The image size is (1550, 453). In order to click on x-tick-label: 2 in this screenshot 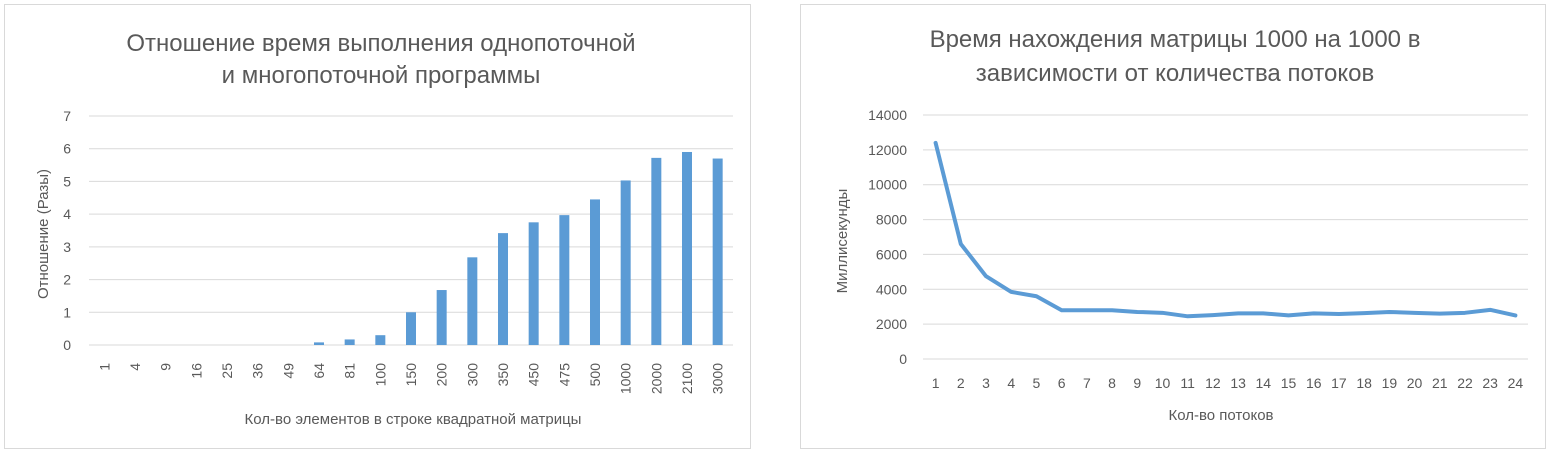, I will do `click(961, 383)`.